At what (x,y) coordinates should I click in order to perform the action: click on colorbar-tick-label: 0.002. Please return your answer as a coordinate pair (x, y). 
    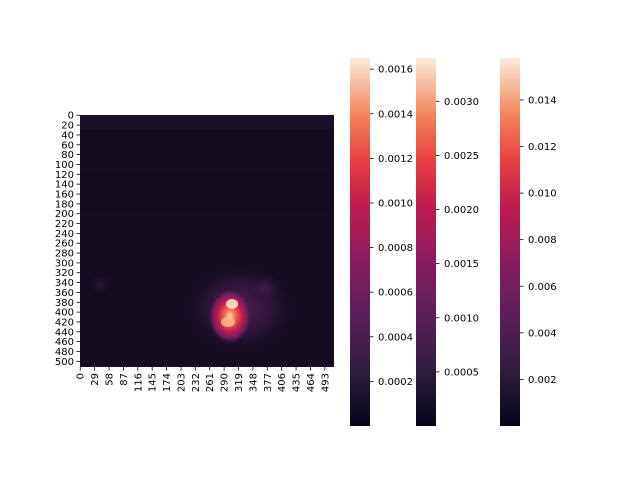
    Looking at the image, I should click on (542, 380).